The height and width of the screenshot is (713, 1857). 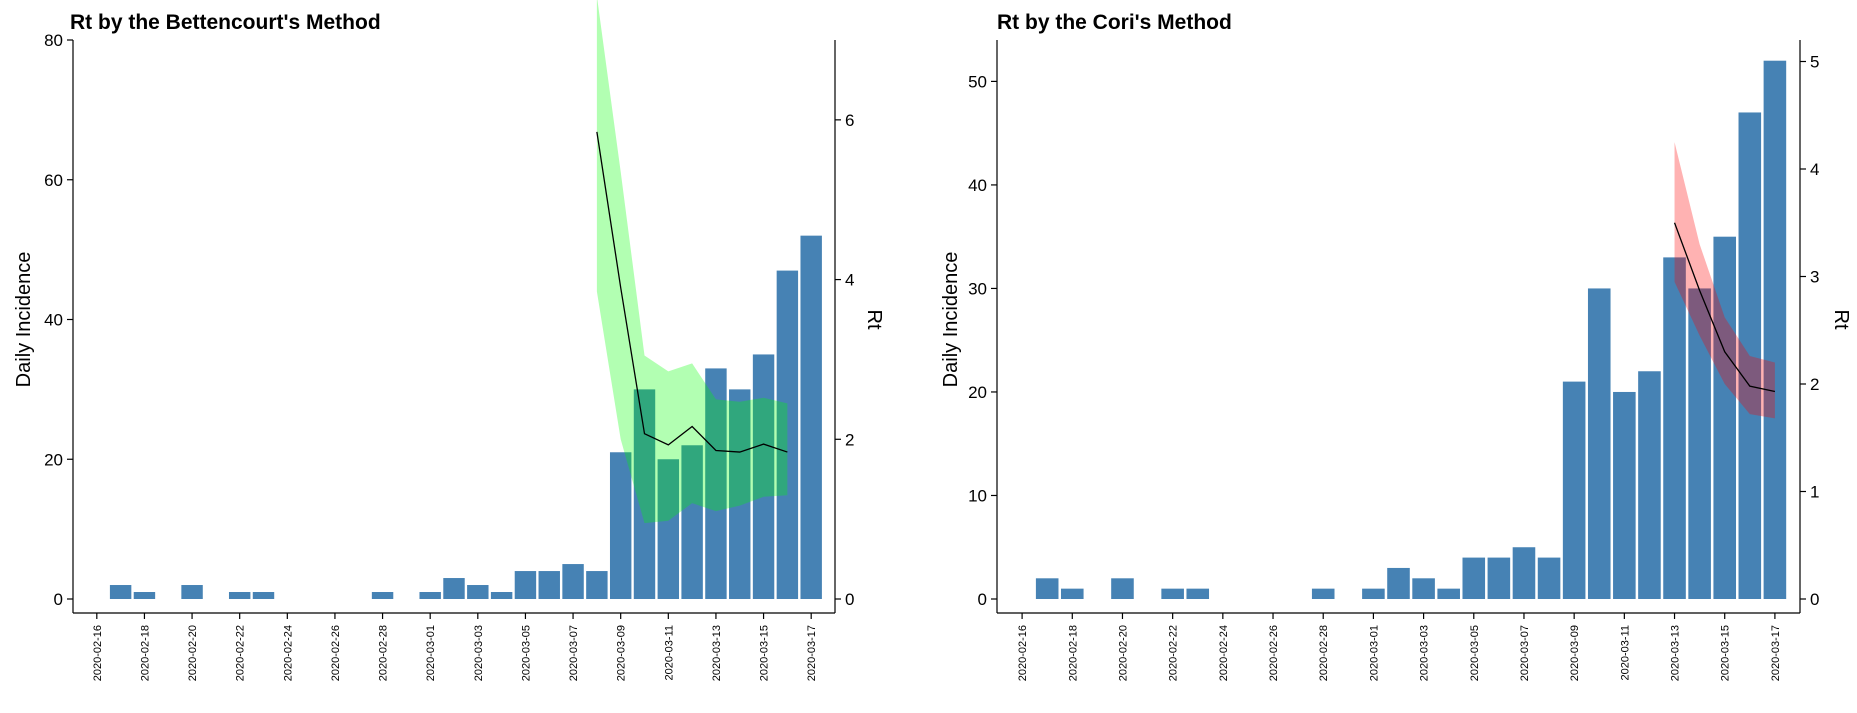 What do you see at coordinates (622, 653) in the screenshot?
I see `x-tick-label: 2020-03-09` at bounding box center [622, 653].